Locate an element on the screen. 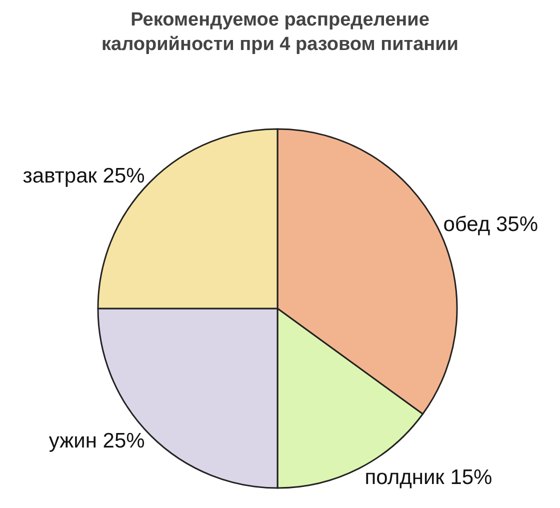  slice-label: полдник 15% is located at coordinates (428, 478).